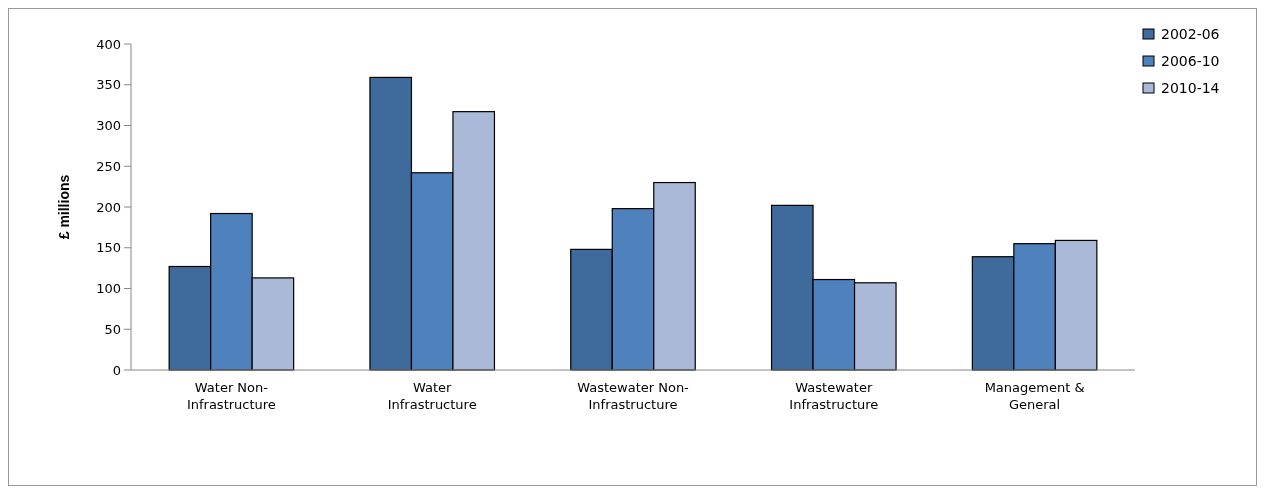 Image resolution: width=1265 pixels, height=494 pixels. I want to click on y-tick-label: 350, so click(108, 85).